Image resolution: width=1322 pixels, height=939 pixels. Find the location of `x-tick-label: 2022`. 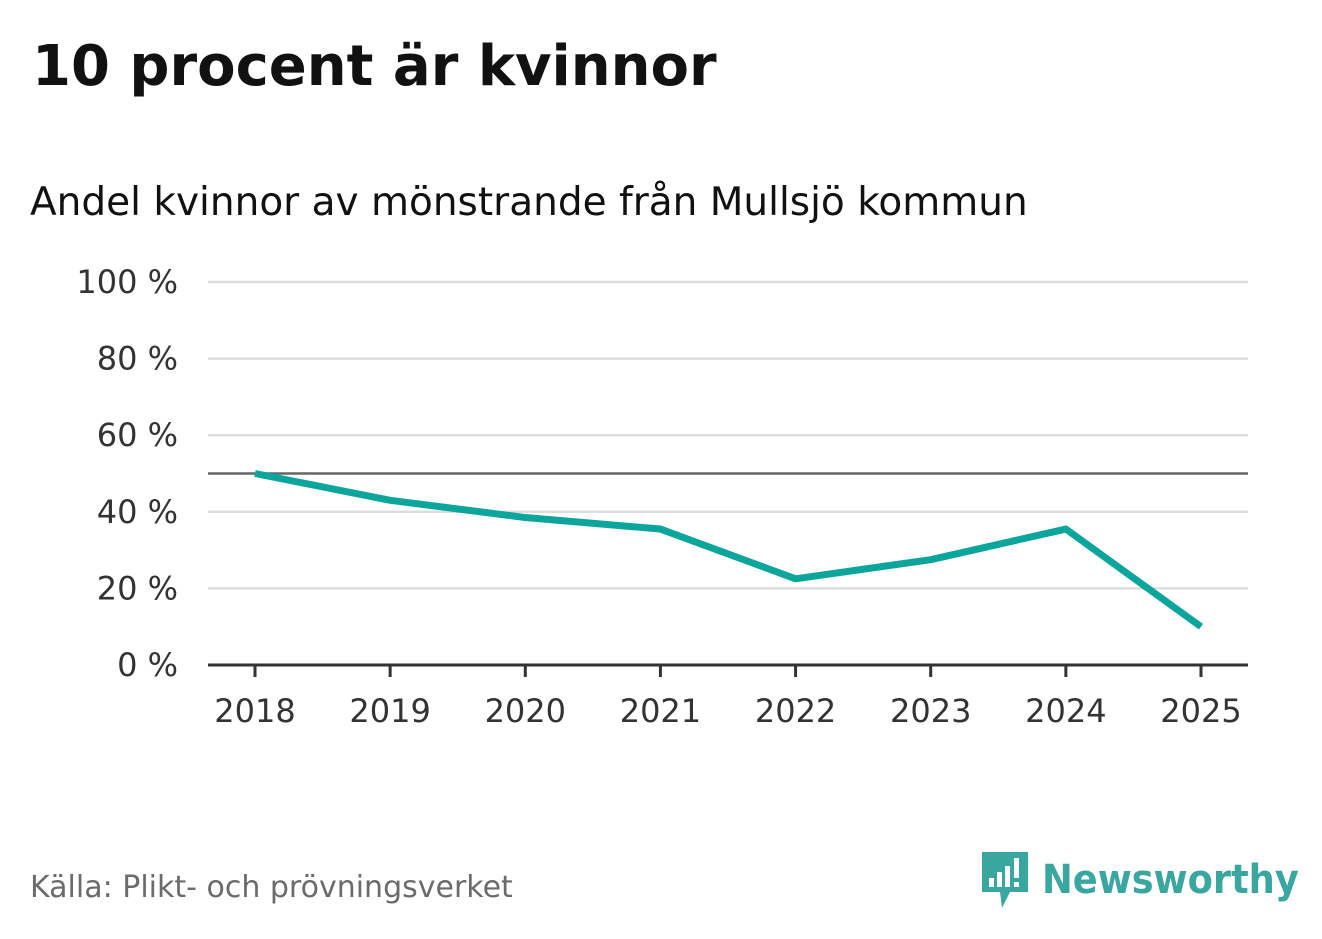

x-tick-label: 2022 is located at coordinates (795, 711).